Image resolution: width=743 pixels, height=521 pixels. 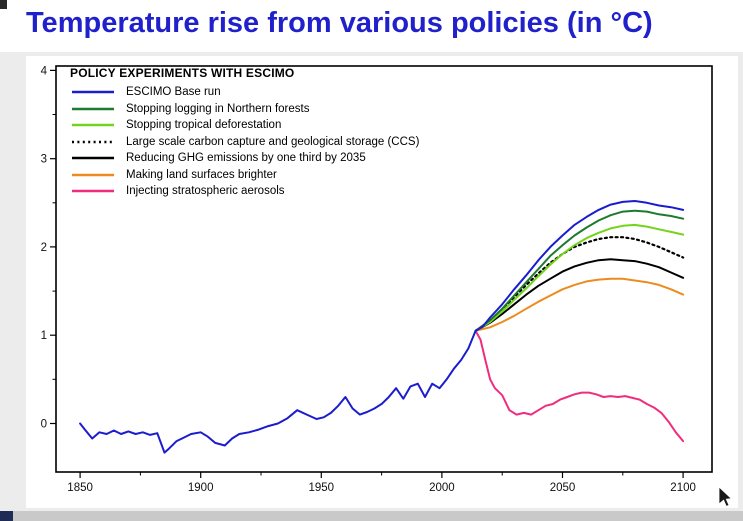 What do you see at coordinates (442, 488) in the screenshot?
I see `svg-text: 2000` at bounding box center [442, 488].